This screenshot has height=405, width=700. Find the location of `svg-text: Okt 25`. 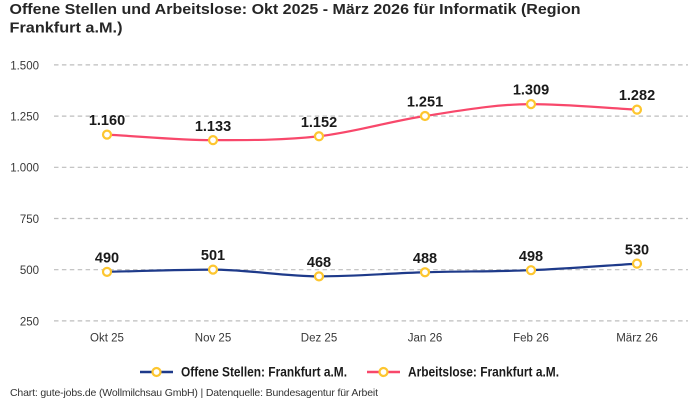

svg-text: Okt 25 is located at coordinates (107, 339).